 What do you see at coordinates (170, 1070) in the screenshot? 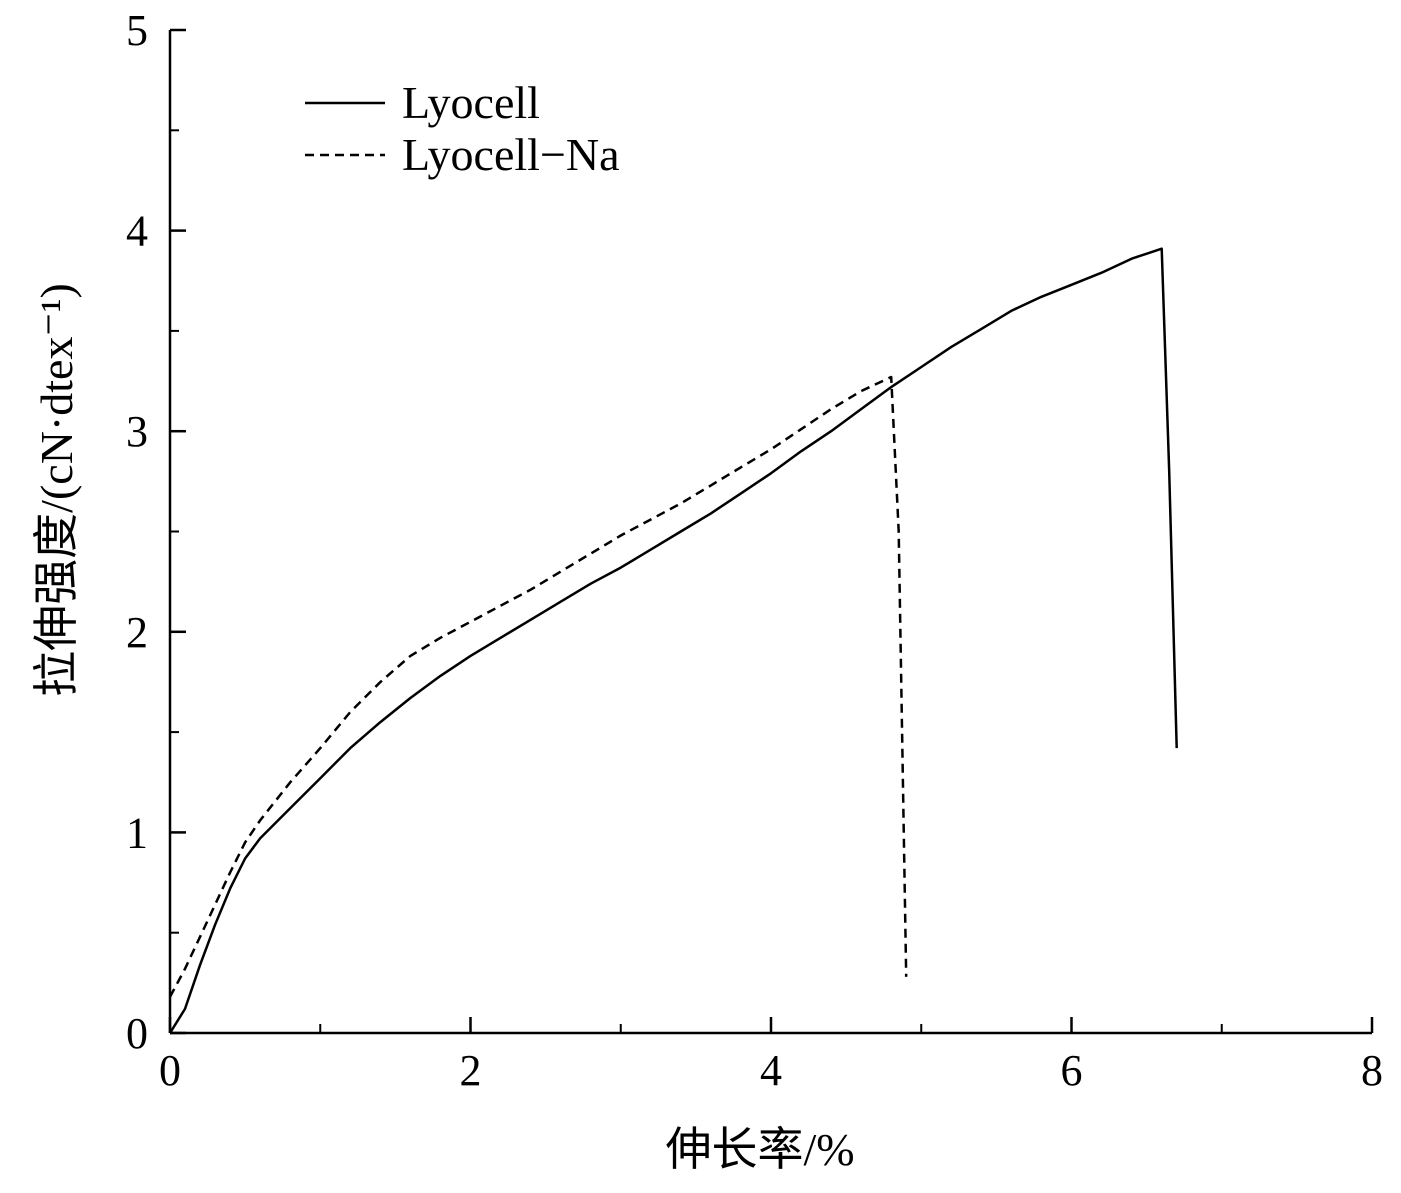
I see `x-tick-label: 0` at bounding box center [170, 1070].